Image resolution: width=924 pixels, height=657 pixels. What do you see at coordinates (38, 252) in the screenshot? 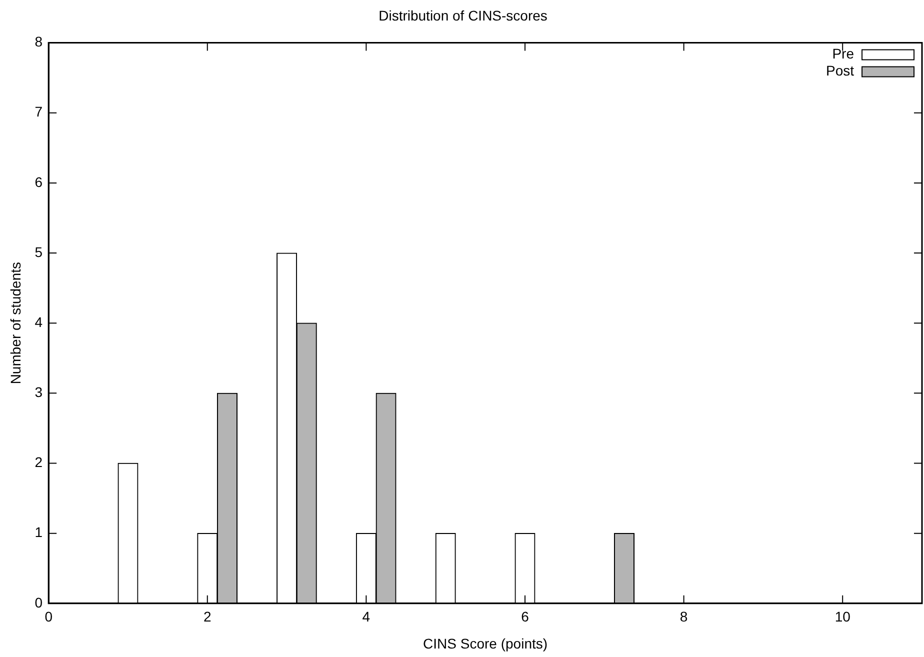
I see `y-tick-label: 5` at bounding box center [38, 252].